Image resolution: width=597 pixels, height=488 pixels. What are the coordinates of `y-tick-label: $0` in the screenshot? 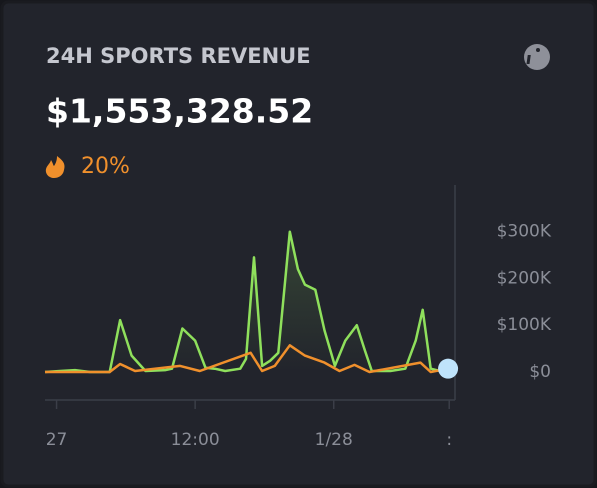 It's located at (540, 372).